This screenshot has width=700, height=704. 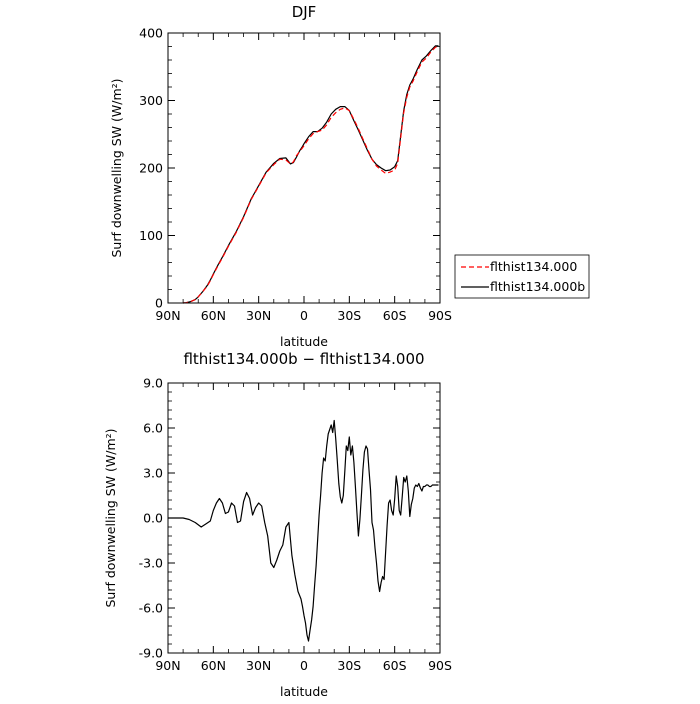 I want to click on bottom-y-tick-label: 0.0, so click(x=153, y=518).